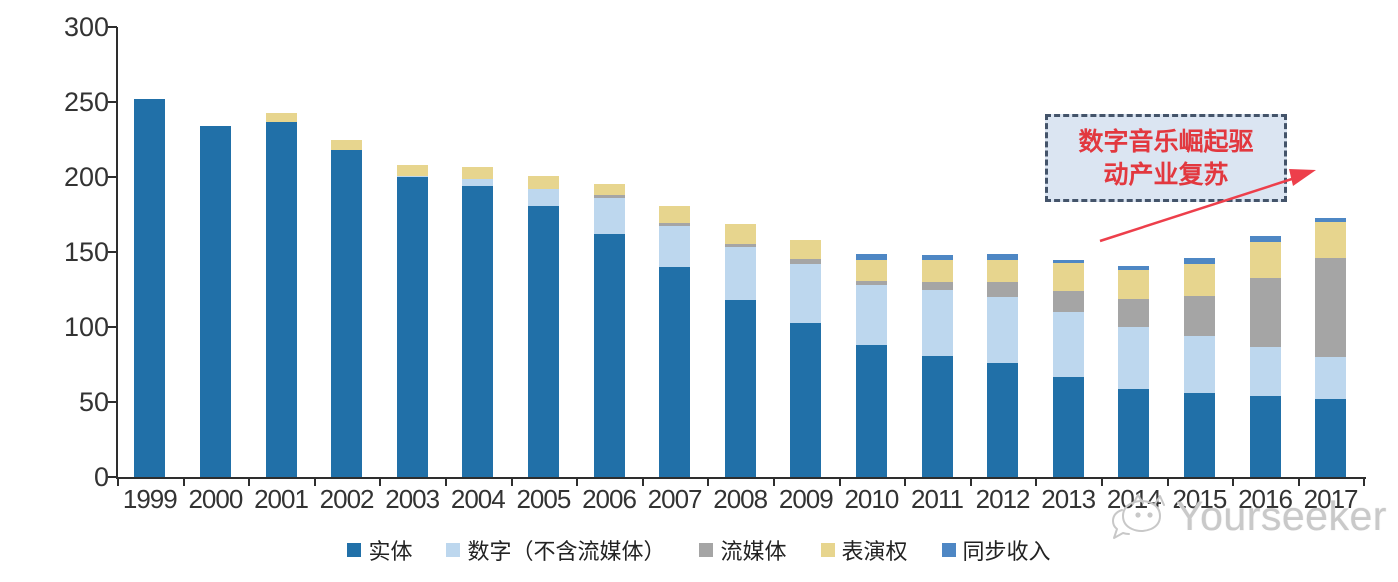  Describe the element at coordinates (1281, 515) in the screenshot. I see `brand-name: Yourseeker` at that location.